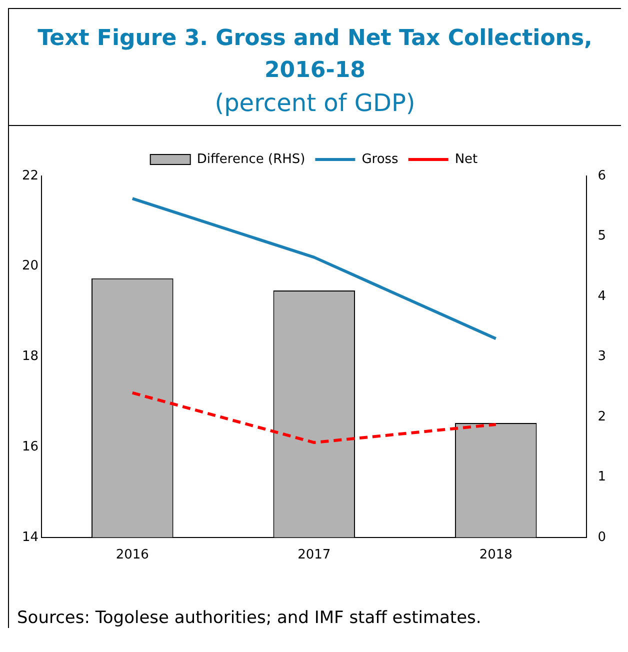 The image size is (628, 652). Describe the element at coordinates (602, 176) in the screenshot. I see `y2-tick-label: 6` at that location.